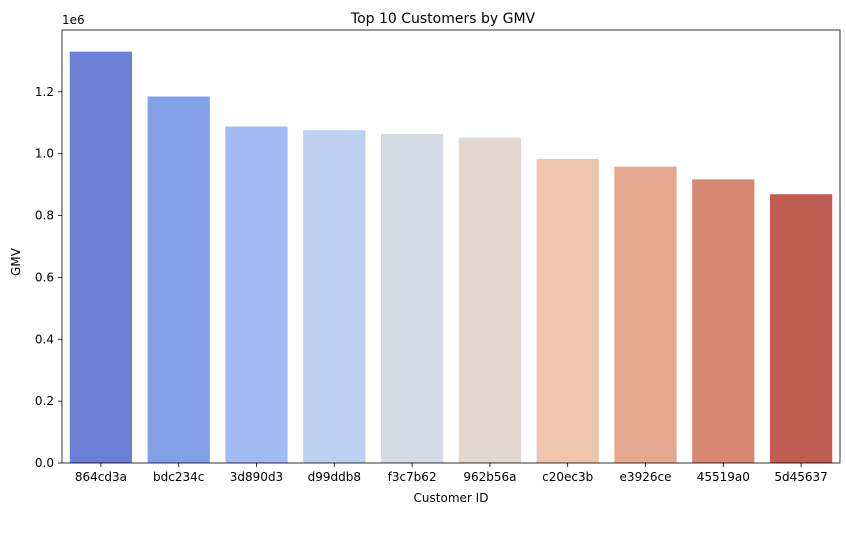 The width and height of the screenshot is (846, 545). What do you see at coordinates (256, 477) in the screenshot?
I see `x-tick-label: 3d890d3` at bounding box center [256, 477].